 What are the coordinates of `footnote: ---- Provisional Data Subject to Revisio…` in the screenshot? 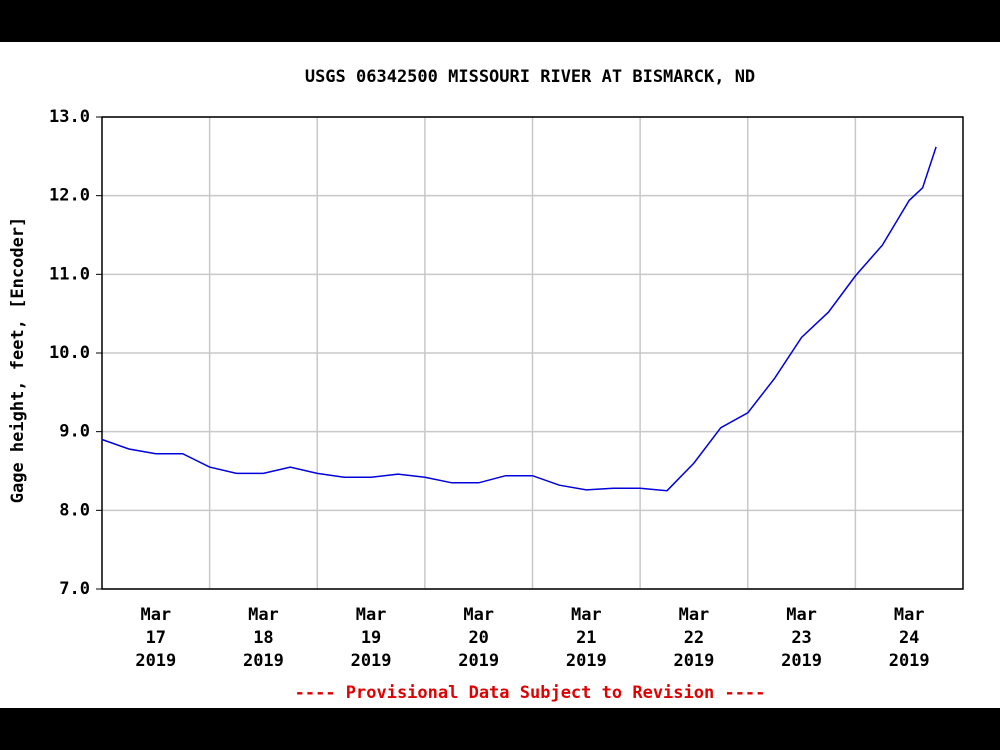 It's located at (530, 693).